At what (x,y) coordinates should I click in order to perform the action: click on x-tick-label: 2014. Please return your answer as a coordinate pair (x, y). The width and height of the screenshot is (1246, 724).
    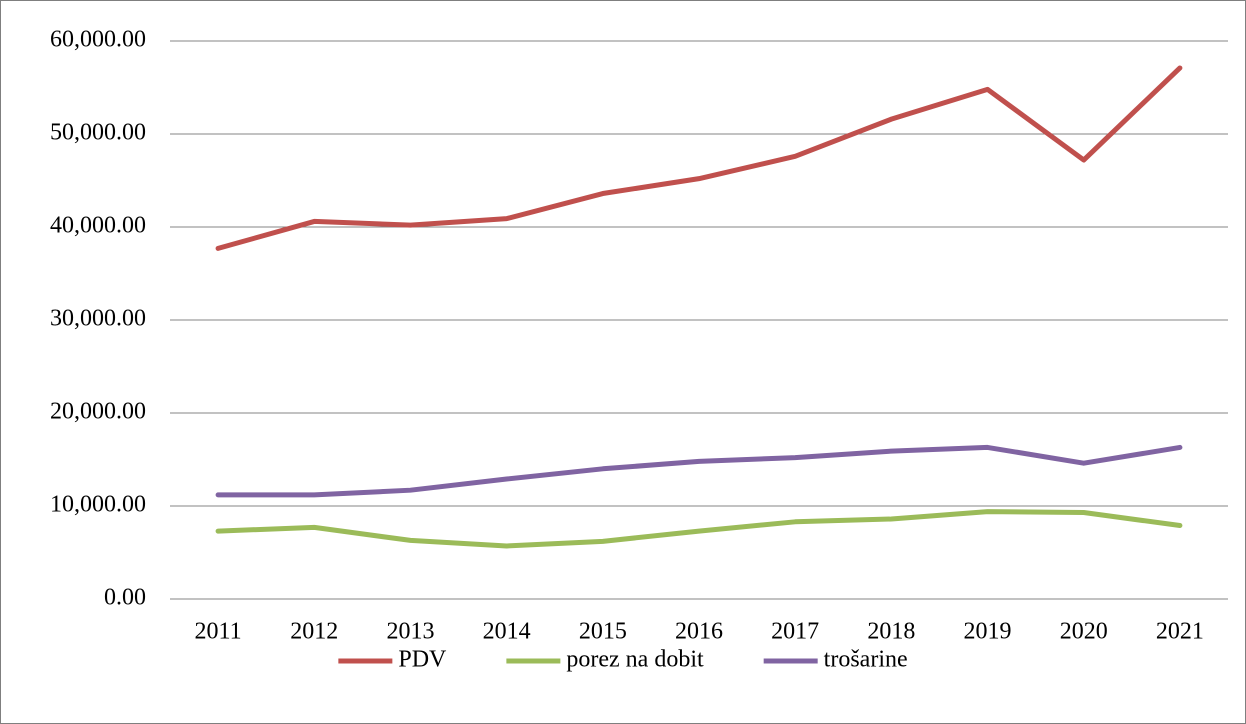
    Looking at the image, I should click on (507, 632).